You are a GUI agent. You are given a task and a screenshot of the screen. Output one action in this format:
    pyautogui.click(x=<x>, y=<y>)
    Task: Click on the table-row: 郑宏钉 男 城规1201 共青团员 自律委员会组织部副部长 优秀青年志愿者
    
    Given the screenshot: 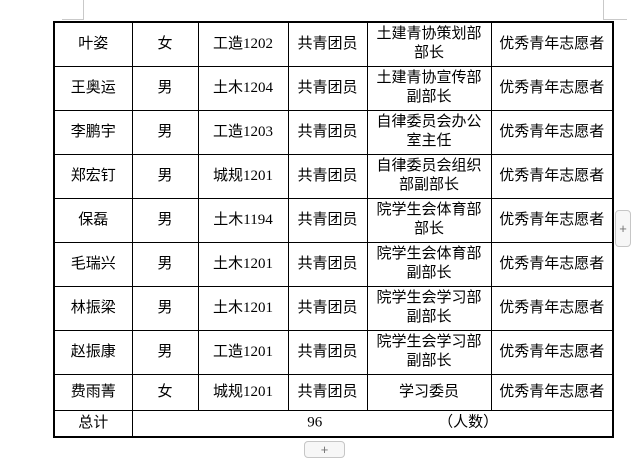 What is the action you would take?
    pyautogui.click(x=333, y=176)
    